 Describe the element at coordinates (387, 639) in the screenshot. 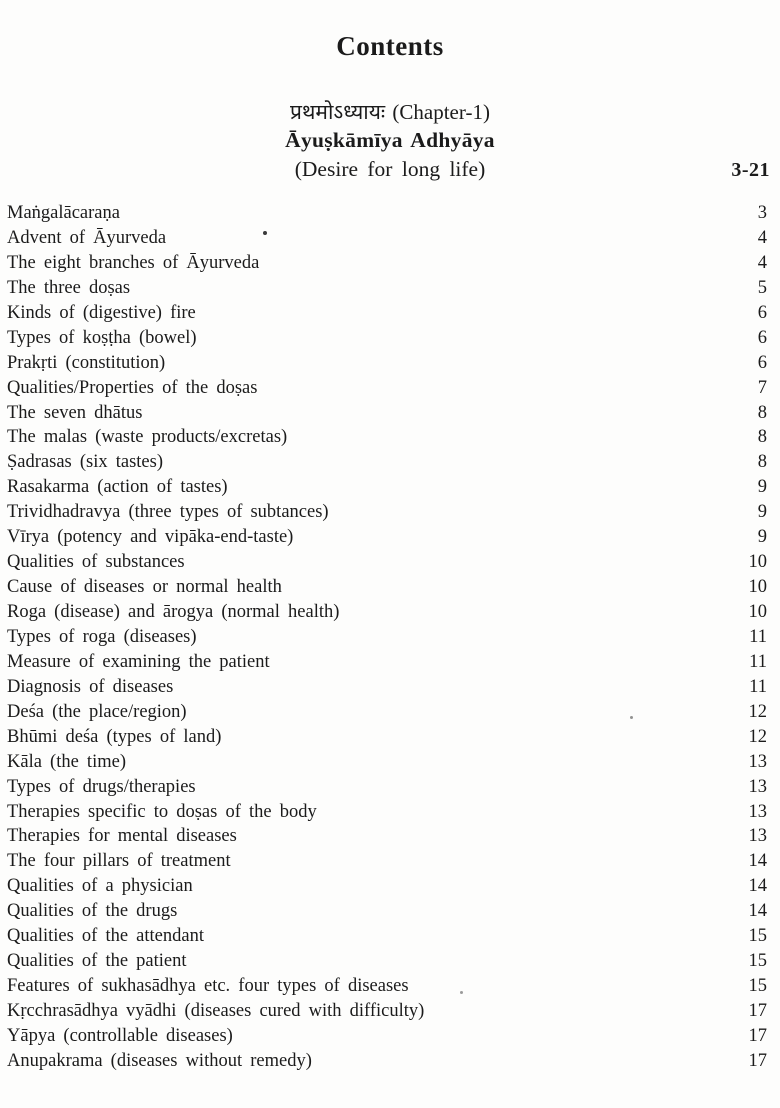

I see `toc-row: Types of roga (diseases) 11` at that location.